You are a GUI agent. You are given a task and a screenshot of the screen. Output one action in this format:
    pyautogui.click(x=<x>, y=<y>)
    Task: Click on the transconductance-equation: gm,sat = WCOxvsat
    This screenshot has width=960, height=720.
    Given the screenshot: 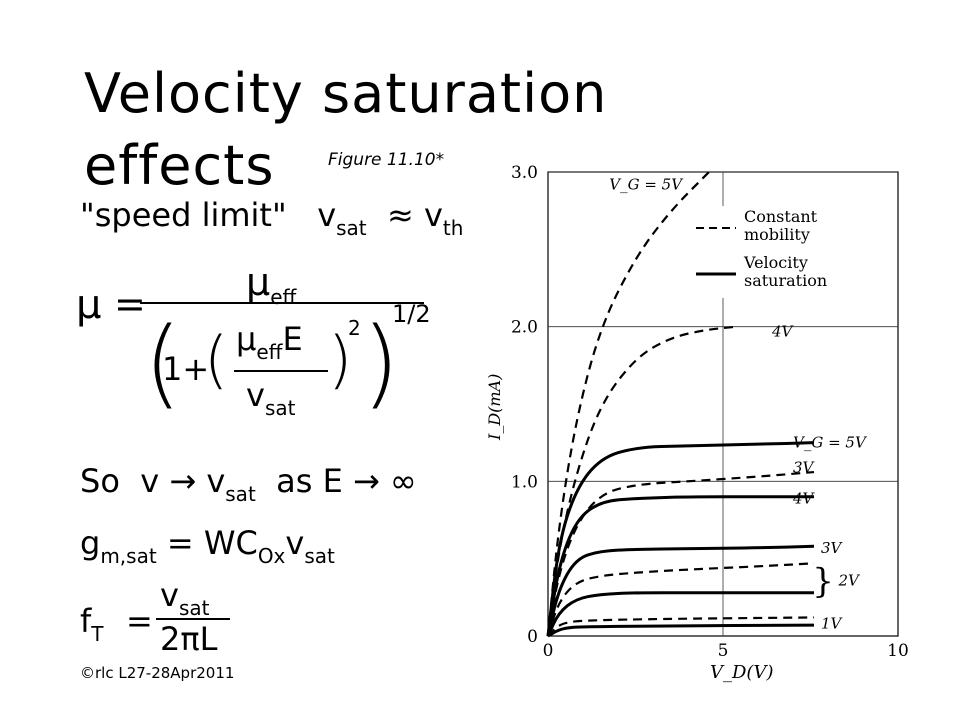 What is the action you would take?
    pyautogui.click(x=207, y=546)
    